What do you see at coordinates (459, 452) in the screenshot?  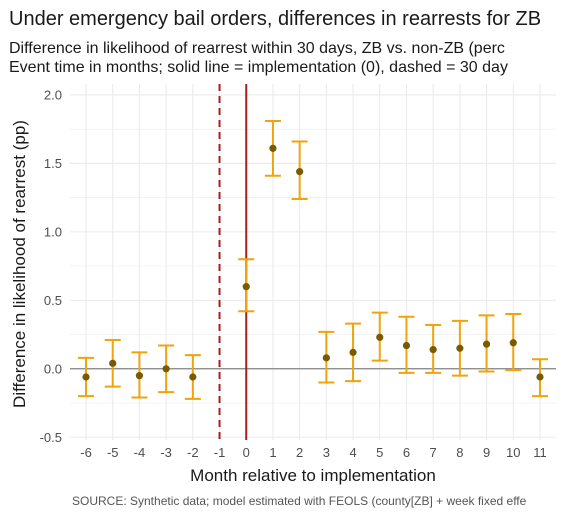 I see `x-tick-label: 8` at bounding box center [459, 452].